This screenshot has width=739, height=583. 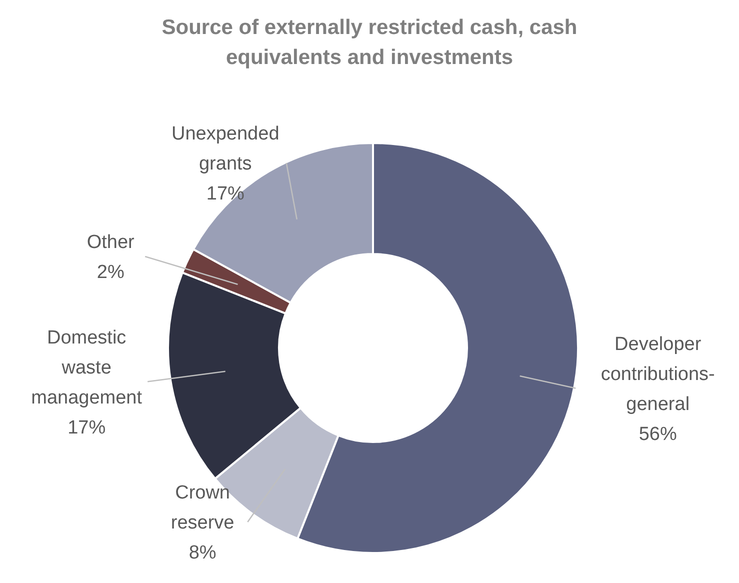 I want to click on slice-label: Other, so click(x=111, y=243).